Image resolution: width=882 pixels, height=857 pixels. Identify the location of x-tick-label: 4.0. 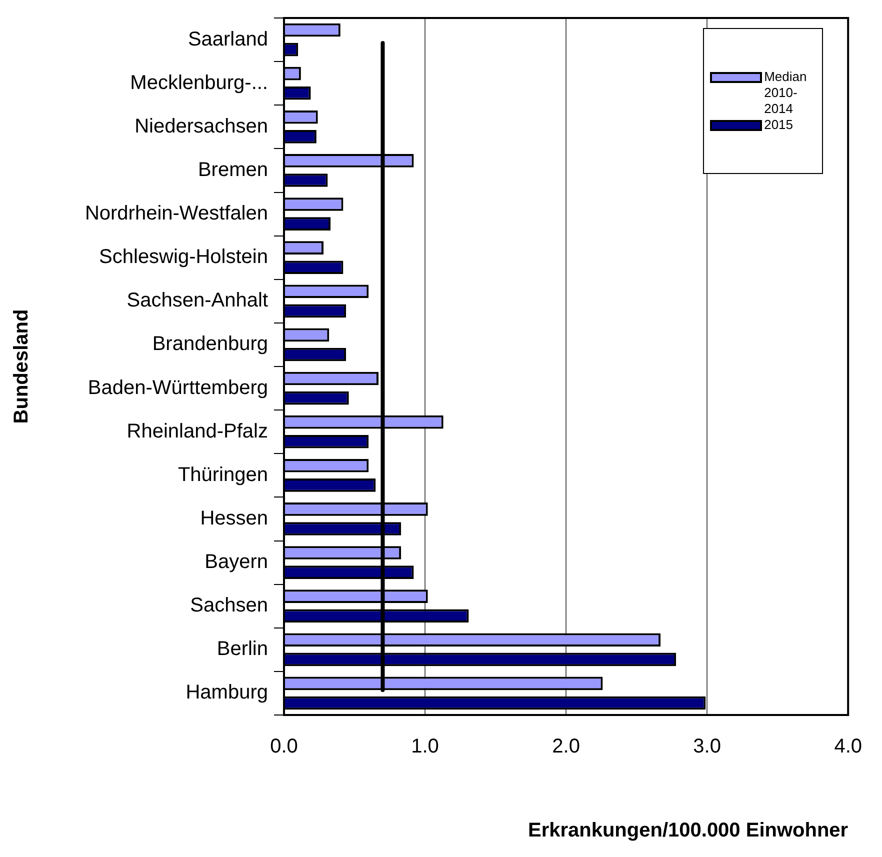
(848, 747).